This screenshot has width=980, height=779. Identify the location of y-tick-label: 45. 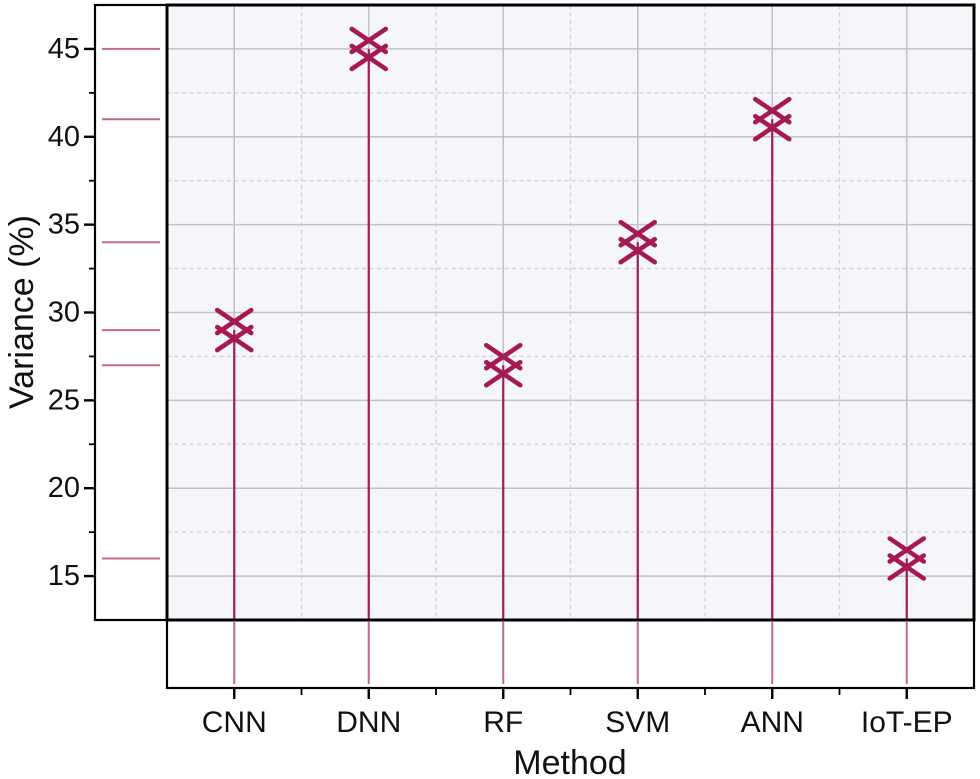
(64, 49).